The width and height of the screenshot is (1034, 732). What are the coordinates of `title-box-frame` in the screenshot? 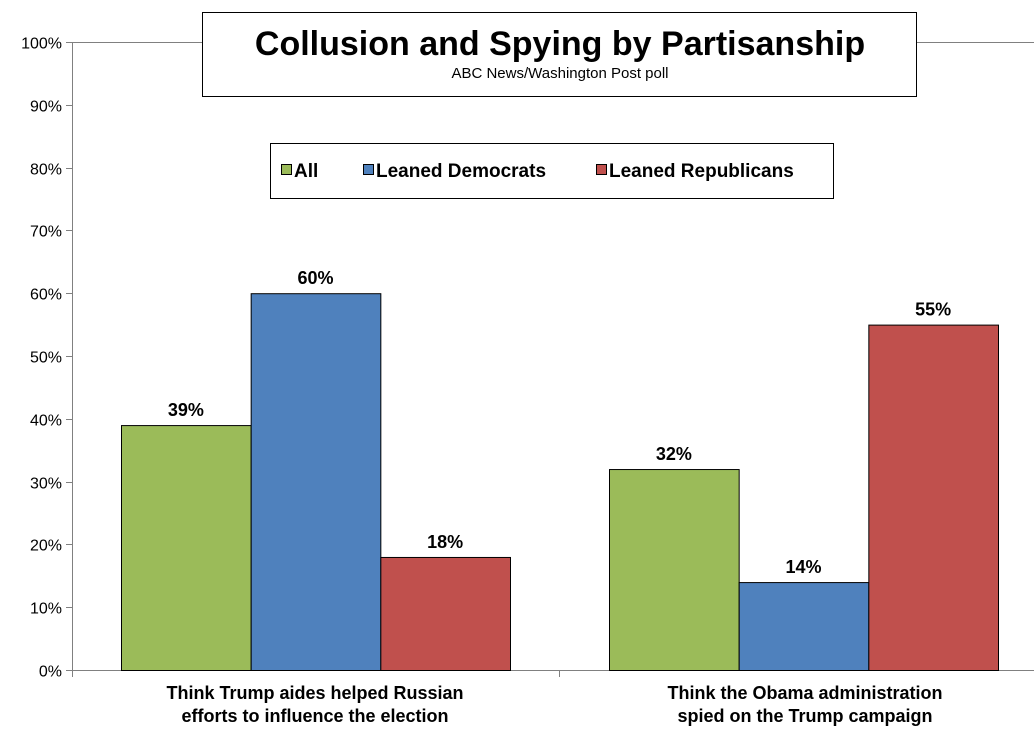 It's located at (559, 54).